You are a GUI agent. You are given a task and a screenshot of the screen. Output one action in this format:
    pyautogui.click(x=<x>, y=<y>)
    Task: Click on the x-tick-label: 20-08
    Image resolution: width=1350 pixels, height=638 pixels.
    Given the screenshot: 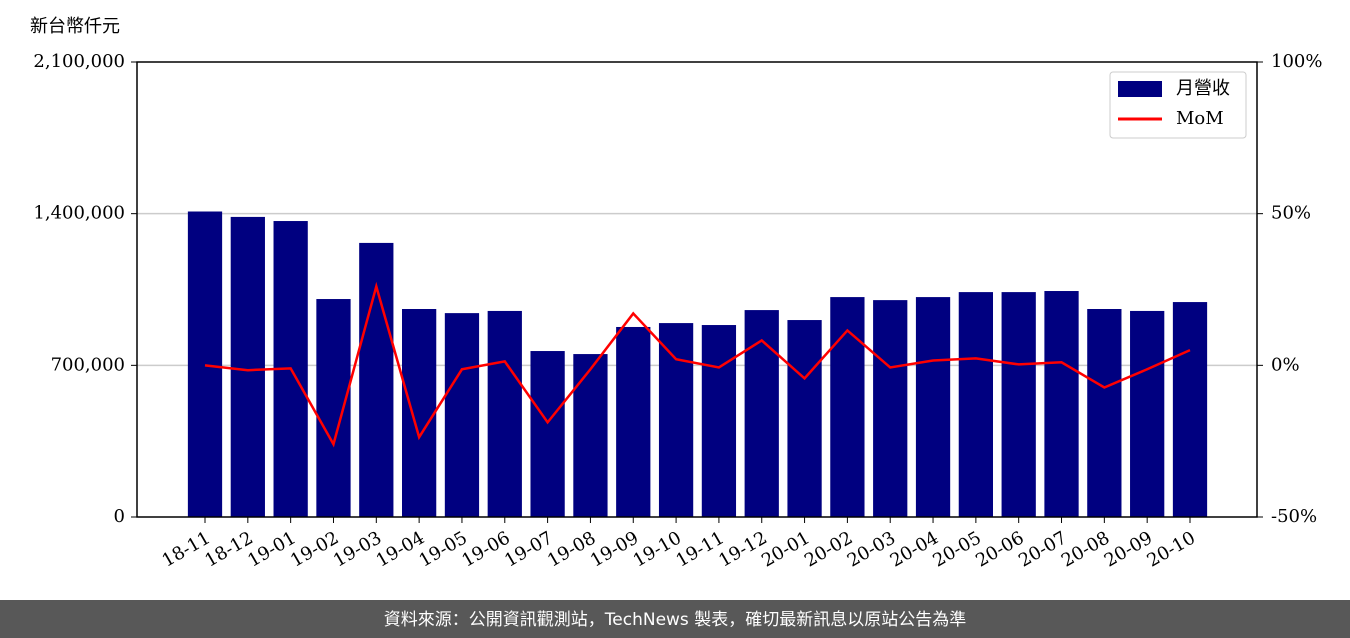 What is the action you would take?
    pyautogui.click(x=1085, y=549)
    